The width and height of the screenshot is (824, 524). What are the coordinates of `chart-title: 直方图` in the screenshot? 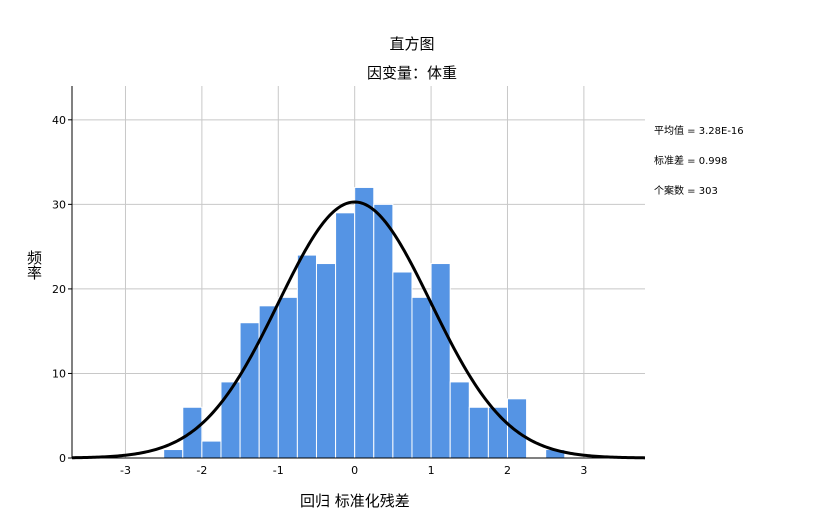 It's located at (412, 44).